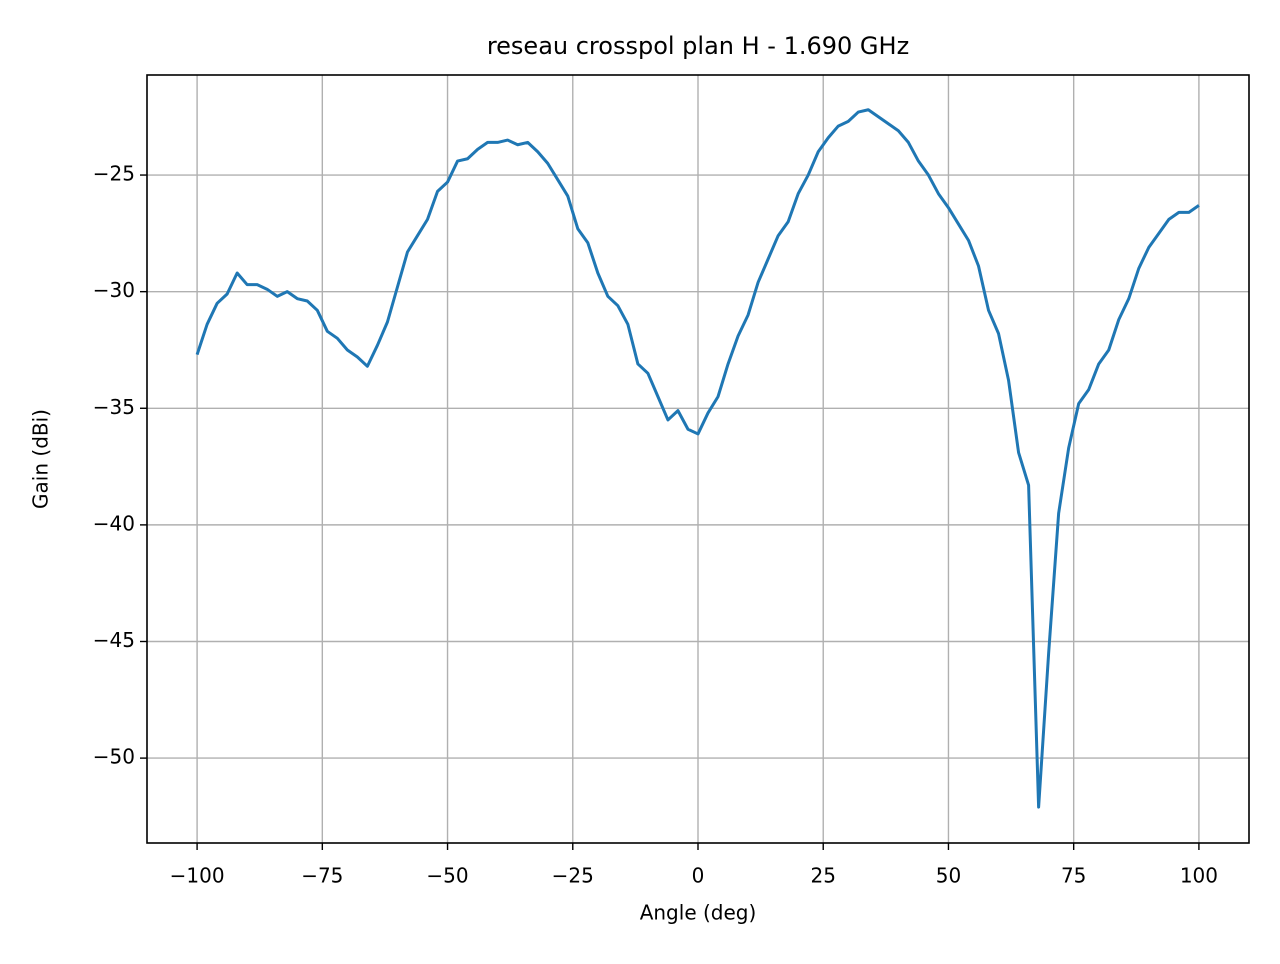 The height and width of the screenshot is (964, 1280). I want to click on y-axis-label: Gain (dBi), so click(41, 459).